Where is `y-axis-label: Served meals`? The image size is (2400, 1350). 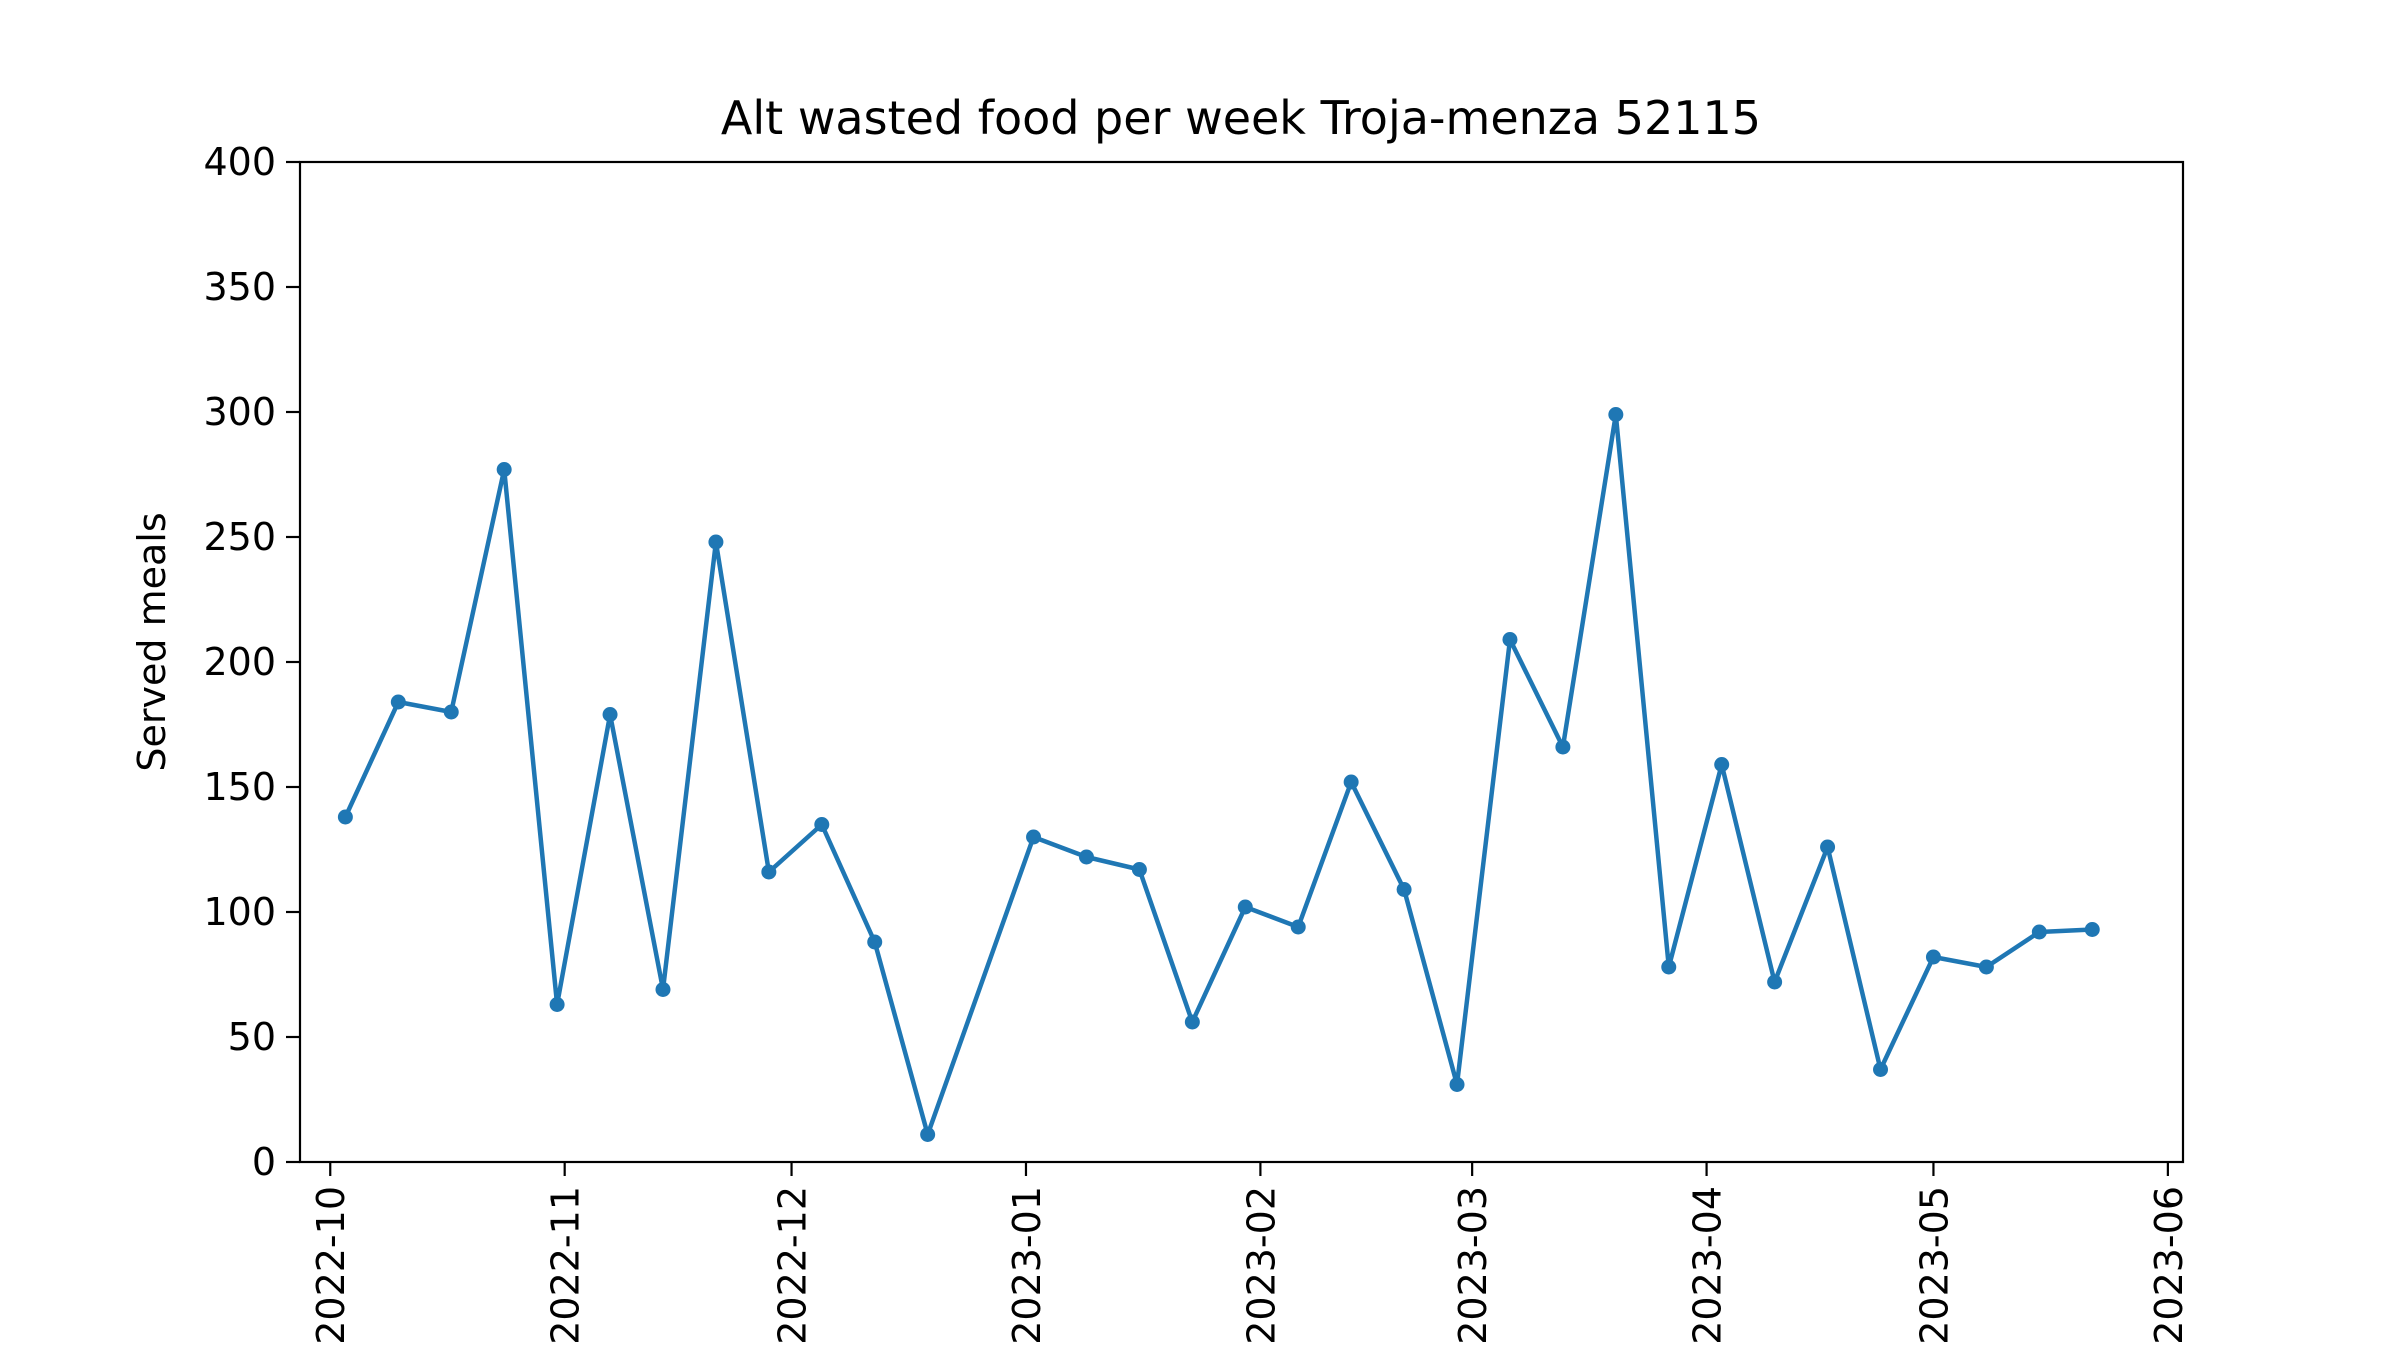 y-axis-label: Served meals is located at coordinates (152, 641).